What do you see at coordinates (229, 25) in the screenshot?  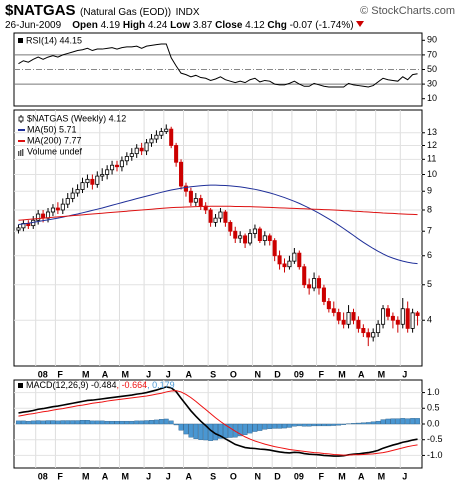 I see `quote-label: Close` at bounding box center [229, 25].